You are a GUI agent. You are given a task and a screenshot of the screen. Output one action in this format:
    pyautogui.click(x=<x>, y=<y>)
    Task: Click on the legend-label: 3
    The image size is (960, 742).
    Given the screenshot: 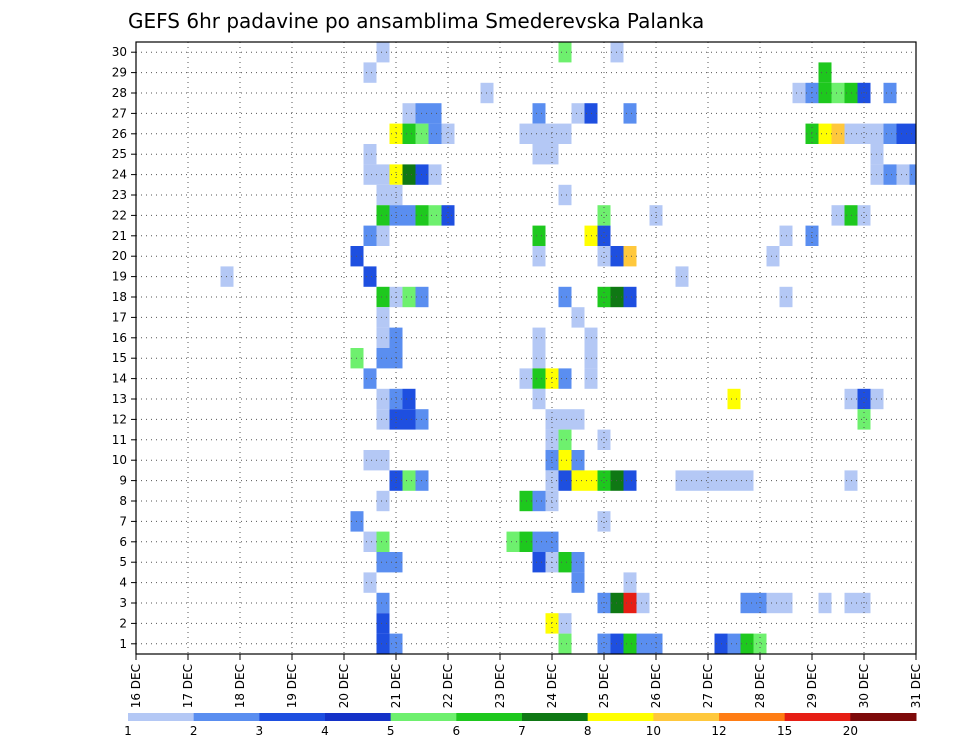 What is the action you would take?
    pyautogui.click(x=260, y=731)
    